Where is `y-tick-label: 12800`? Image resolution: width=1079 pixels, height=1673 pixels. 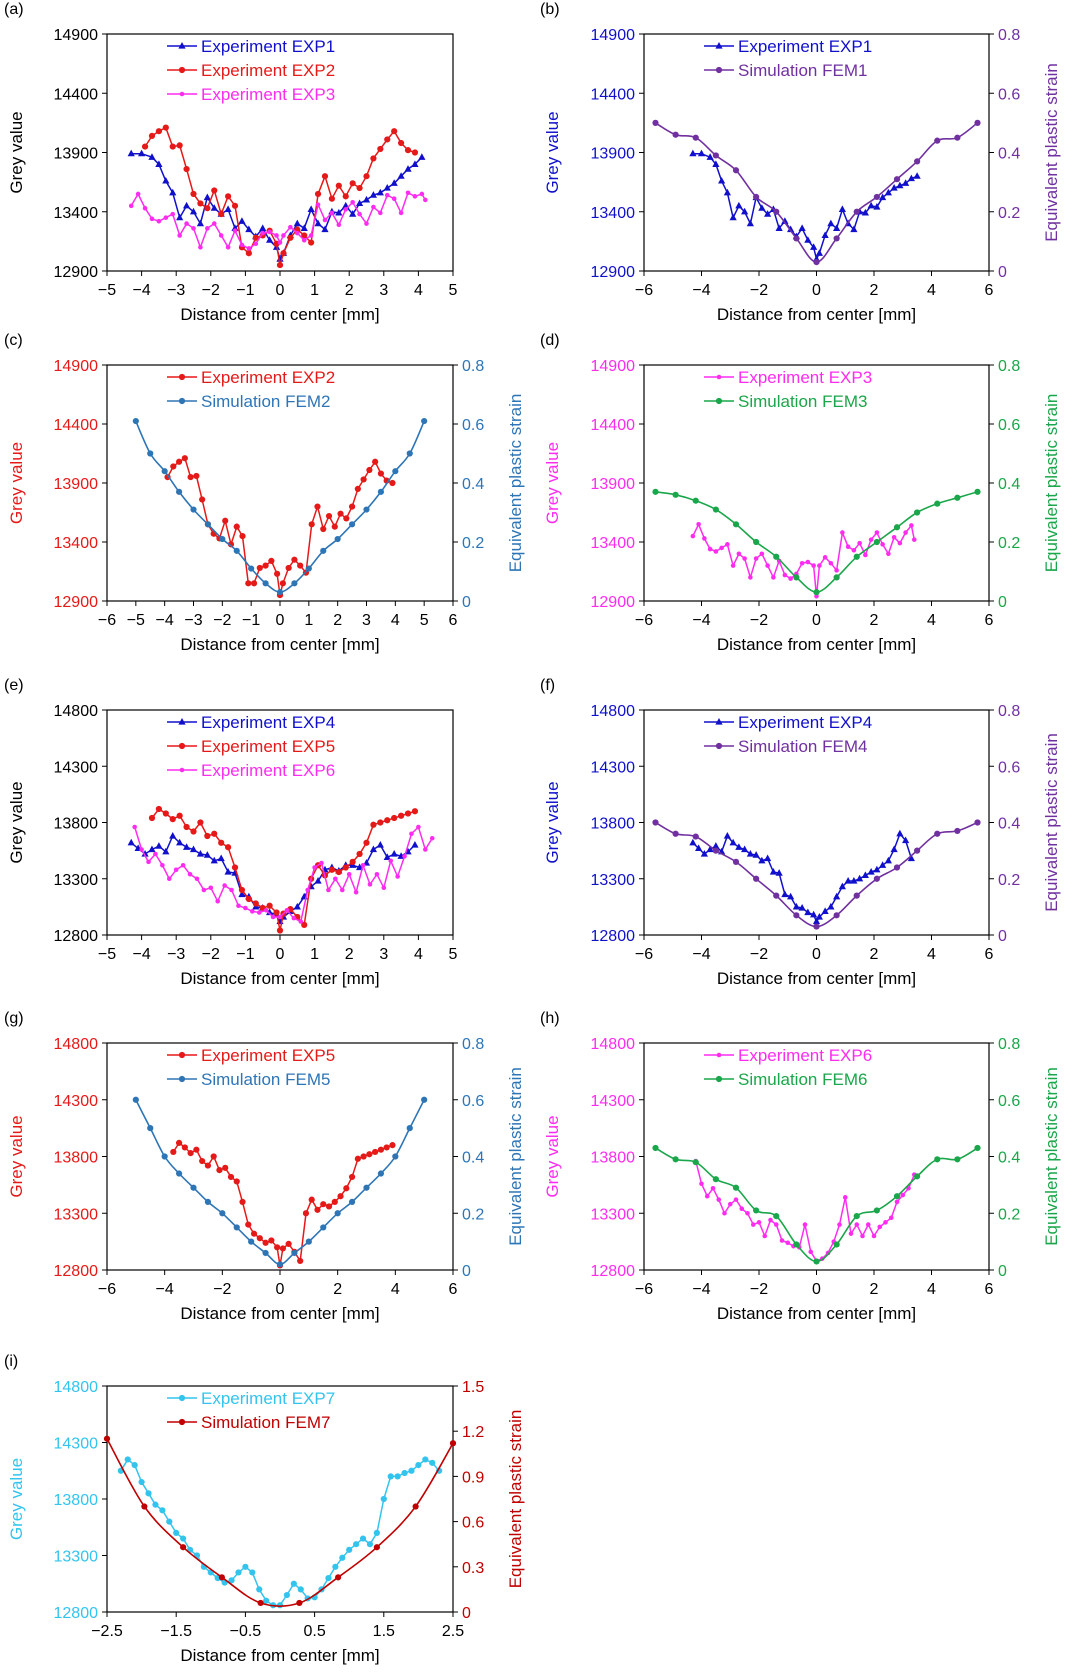
y-tick-label: 12800 is located at coordinates (613, 1271).